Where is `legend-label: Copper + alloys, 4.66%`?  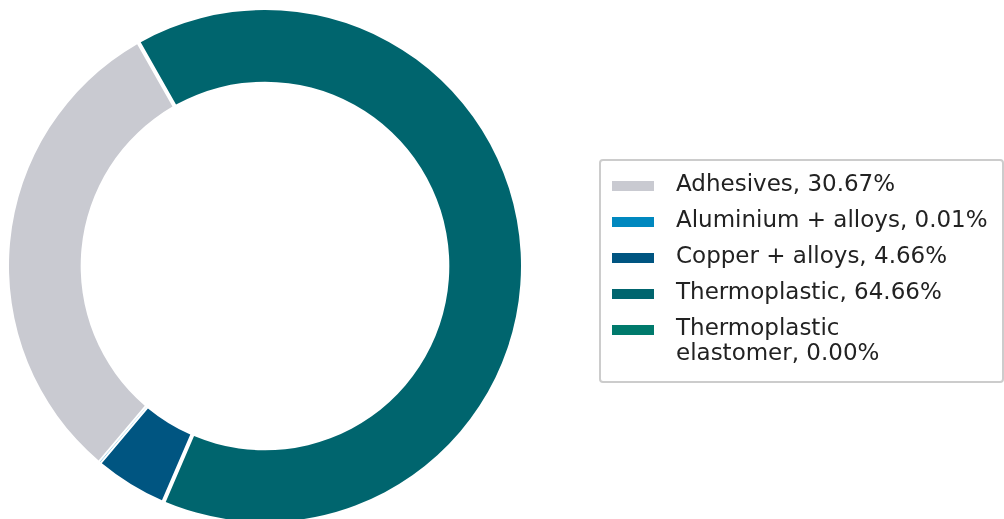
legend-label: Copper + alloys, 4.66% is located at coordinates (812, 254).